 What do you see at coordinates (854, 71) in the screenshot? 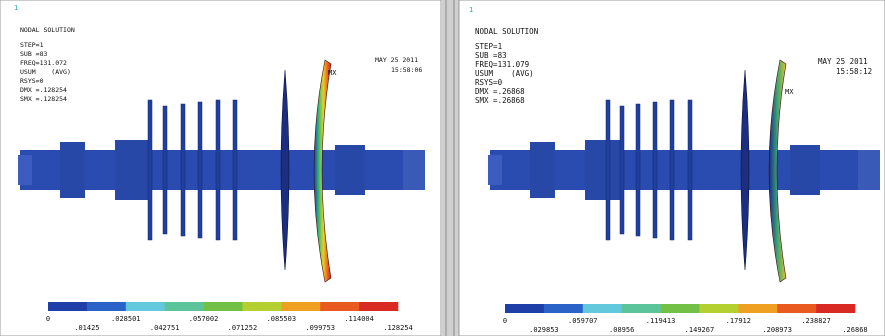
I see `time: 15:58:12` at bounding box center [854, 71].